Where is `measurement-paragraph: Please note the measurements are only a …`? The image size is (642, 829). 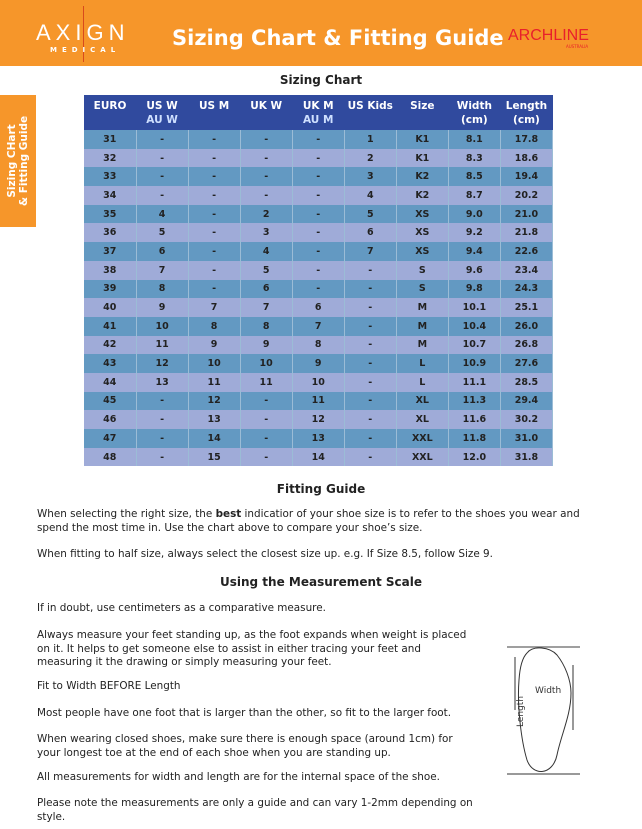 measurement-paragraph: Please note the measurements are only a … is located at coordinates (255, 810).